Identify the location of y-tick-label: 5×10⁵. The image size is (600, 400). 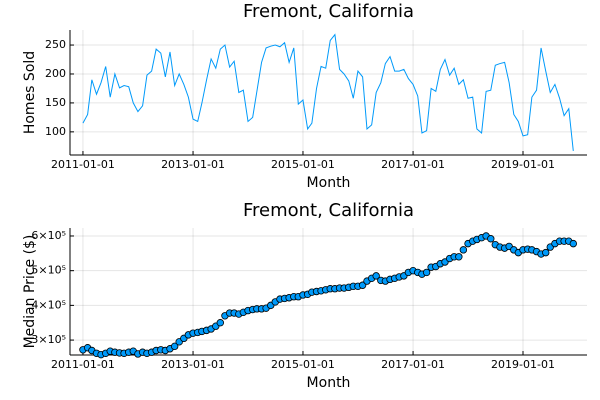
(48, 270).